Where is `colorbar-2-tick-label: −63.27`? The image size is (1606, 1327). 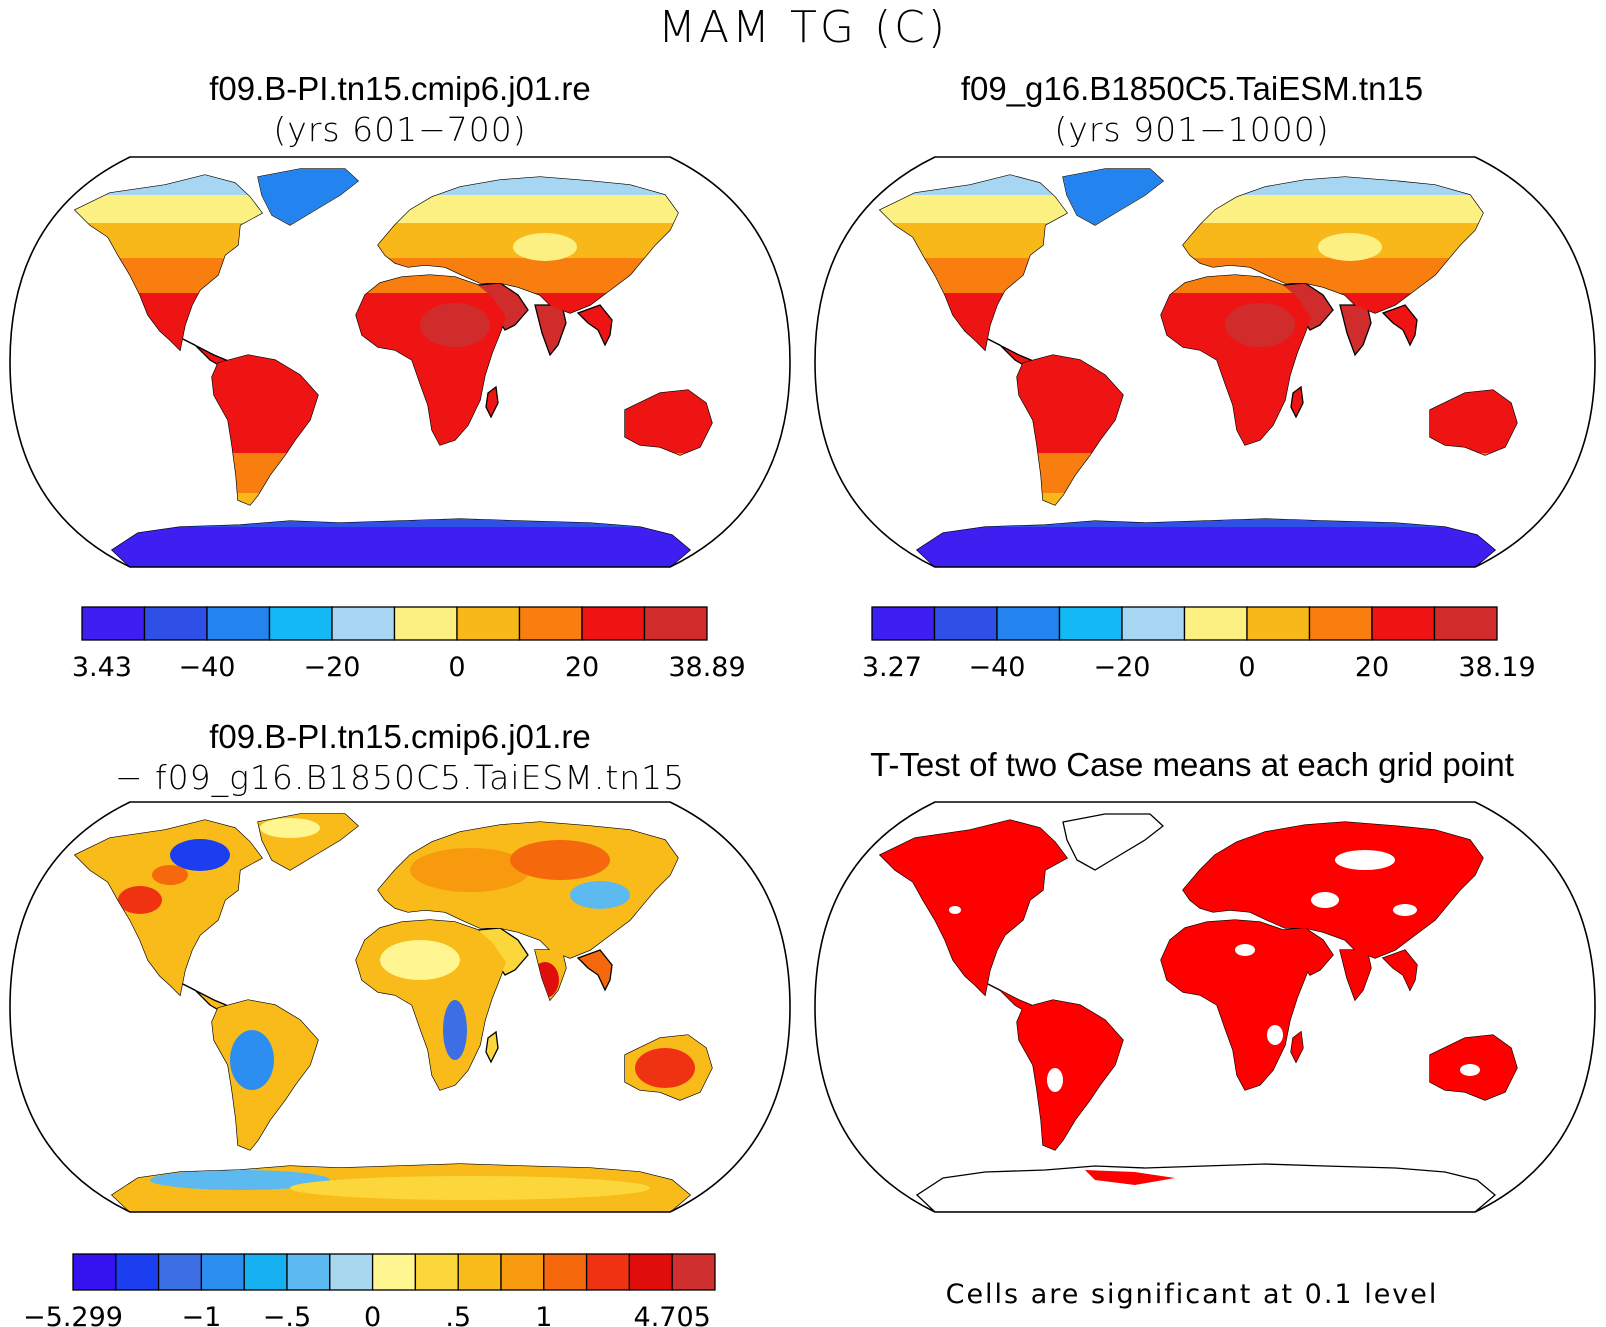
colorbar-2-tick-label: −63.27 is located at coordinates (891, 667).